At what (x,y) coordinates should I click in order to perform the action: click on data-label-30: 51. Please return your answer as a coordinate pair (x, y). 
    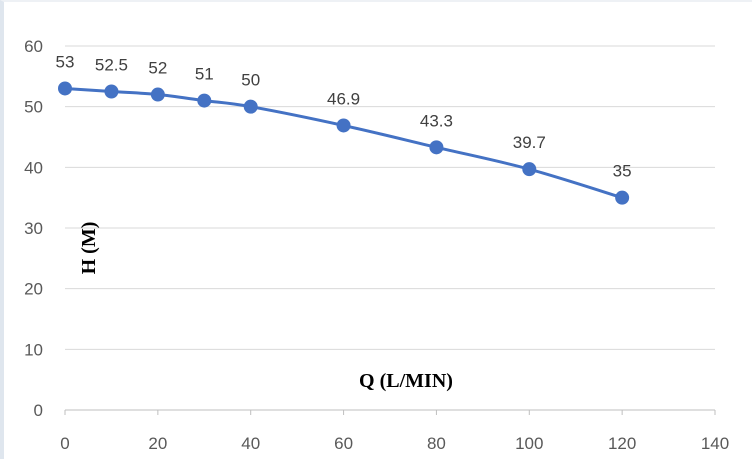
    Looking at the image, I should click on (204, 74).